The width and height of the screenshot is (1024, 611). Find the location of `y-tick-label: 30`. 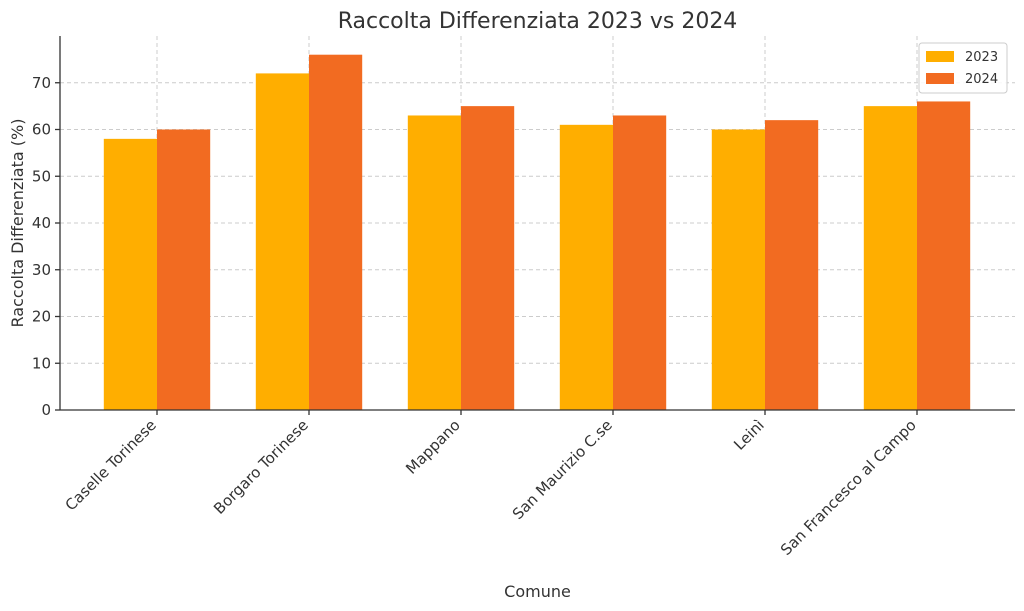

y-tick-label: 30 is located at coordinates (41, 270).